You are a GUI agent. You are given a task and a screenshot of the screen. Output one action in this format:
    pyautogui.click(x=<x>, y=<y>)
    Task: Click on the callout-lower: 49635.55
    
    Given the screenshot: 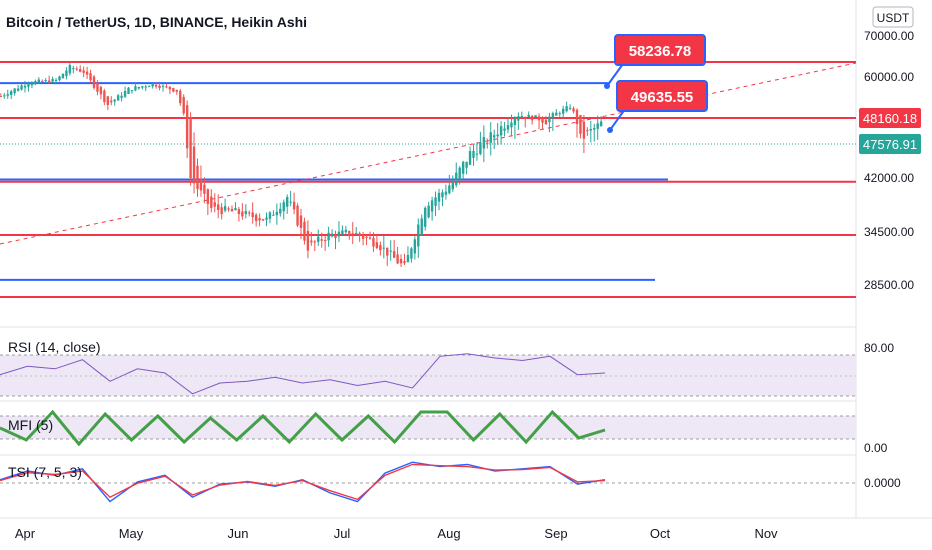 What is the action you would take?
    pyautogui.click(x=657, y=106)
    